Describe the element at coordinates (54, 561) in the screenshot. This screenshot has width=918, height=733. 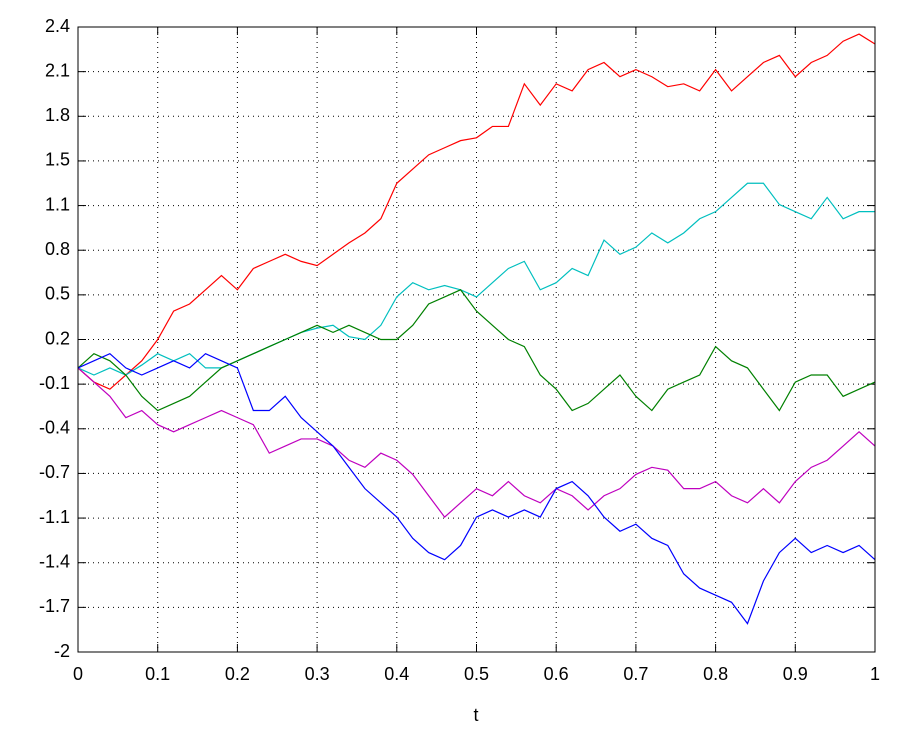
I see `y-tick-label: -1.4` at that location.